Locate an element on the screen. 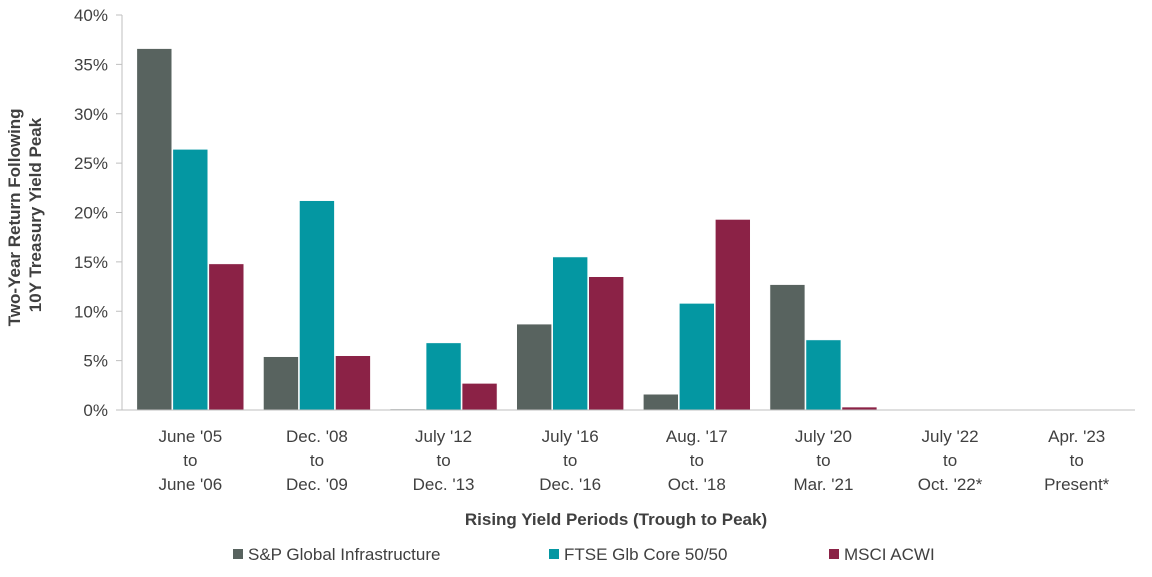  x-tick-label: June '05 to June '06 is located at coordinates (190, 460).